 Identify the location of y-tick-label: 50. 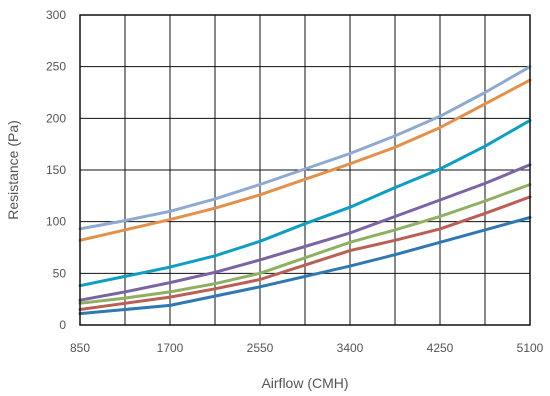
(60, 273).